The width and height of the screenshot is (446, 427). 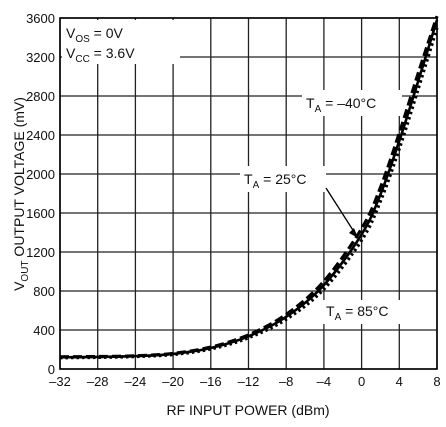 I want to click on y-axis-label: VOUT OUTPUT VOLTAGE (mV), so click(x=21, y=194).